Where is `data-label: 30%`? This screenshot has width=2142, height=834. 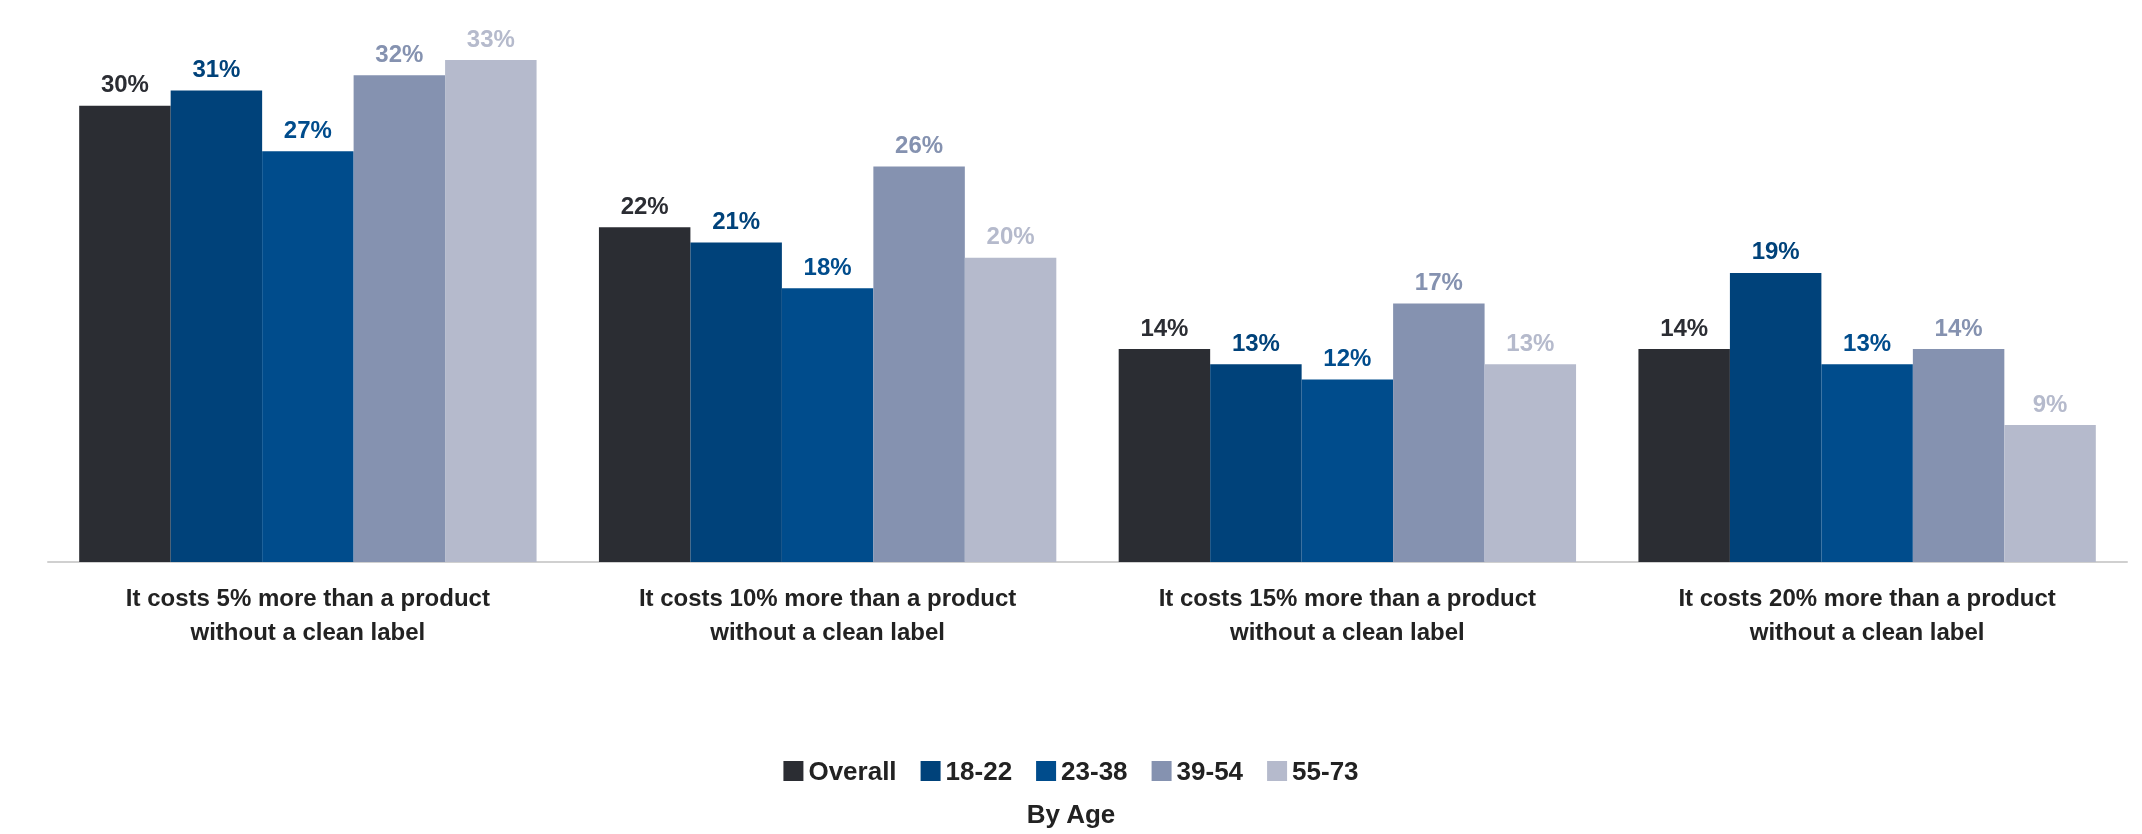 data-label: 30% is located at coordinates (124, 84).